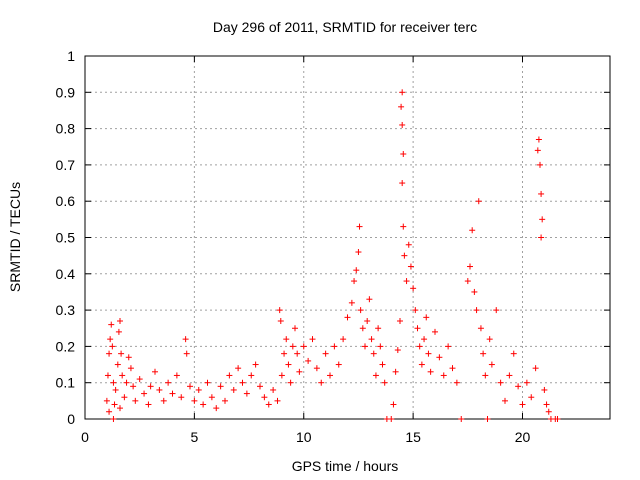  I want to click on y-tick-label: 0.3, so click(66, 310).